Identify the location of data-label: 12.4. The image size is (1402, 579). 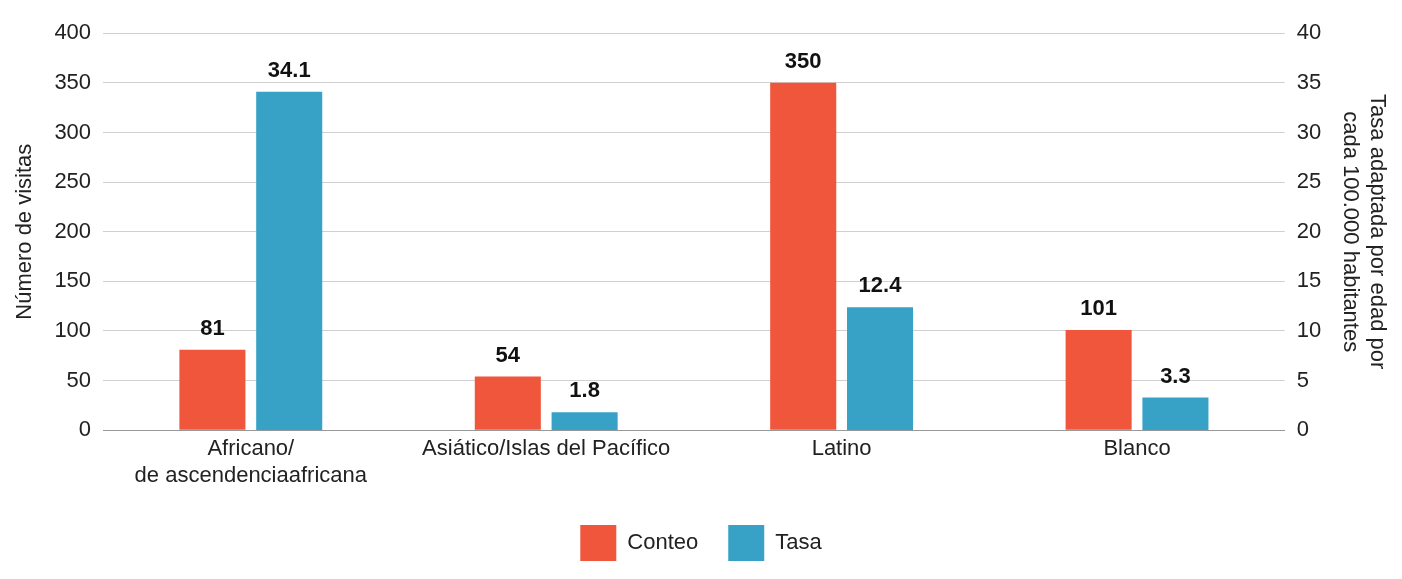
(880, 285).